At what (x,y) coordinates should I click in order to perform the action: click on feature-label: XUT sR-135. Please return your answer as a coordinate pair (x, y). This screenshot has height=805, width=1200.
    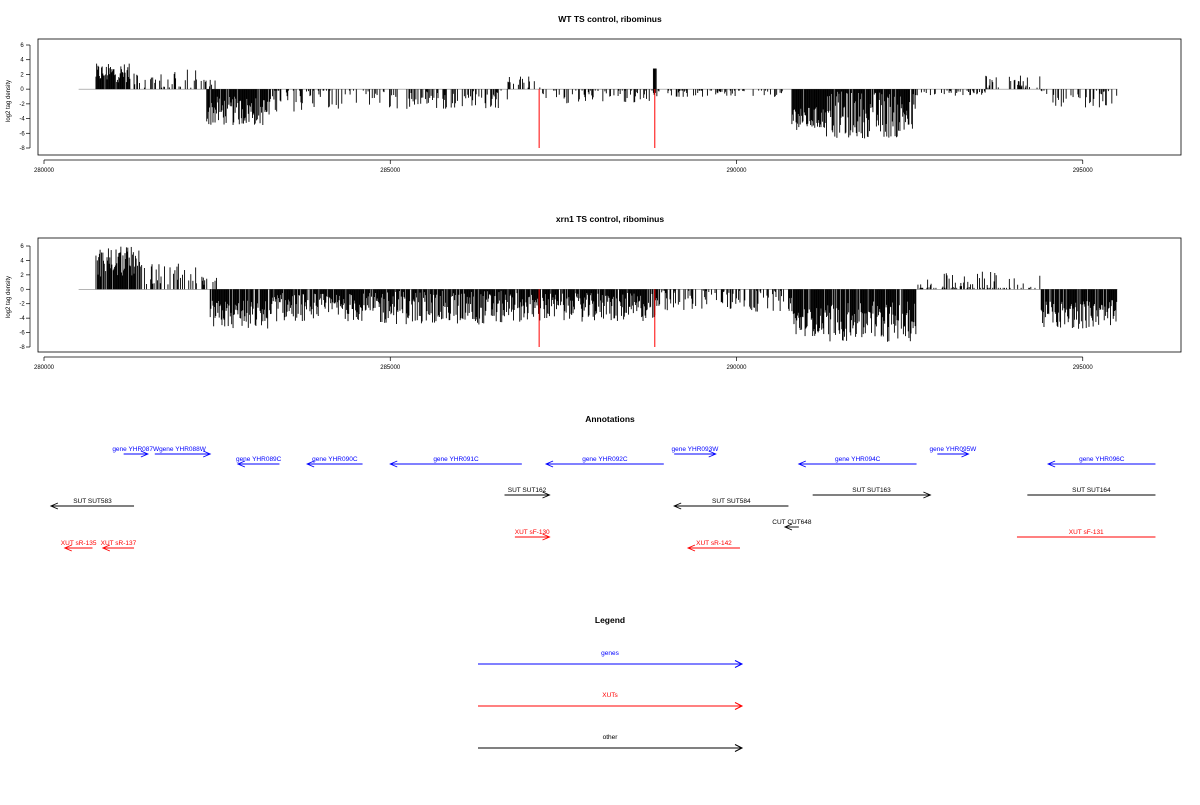
    Looking at the image, I should click on (79, 543).